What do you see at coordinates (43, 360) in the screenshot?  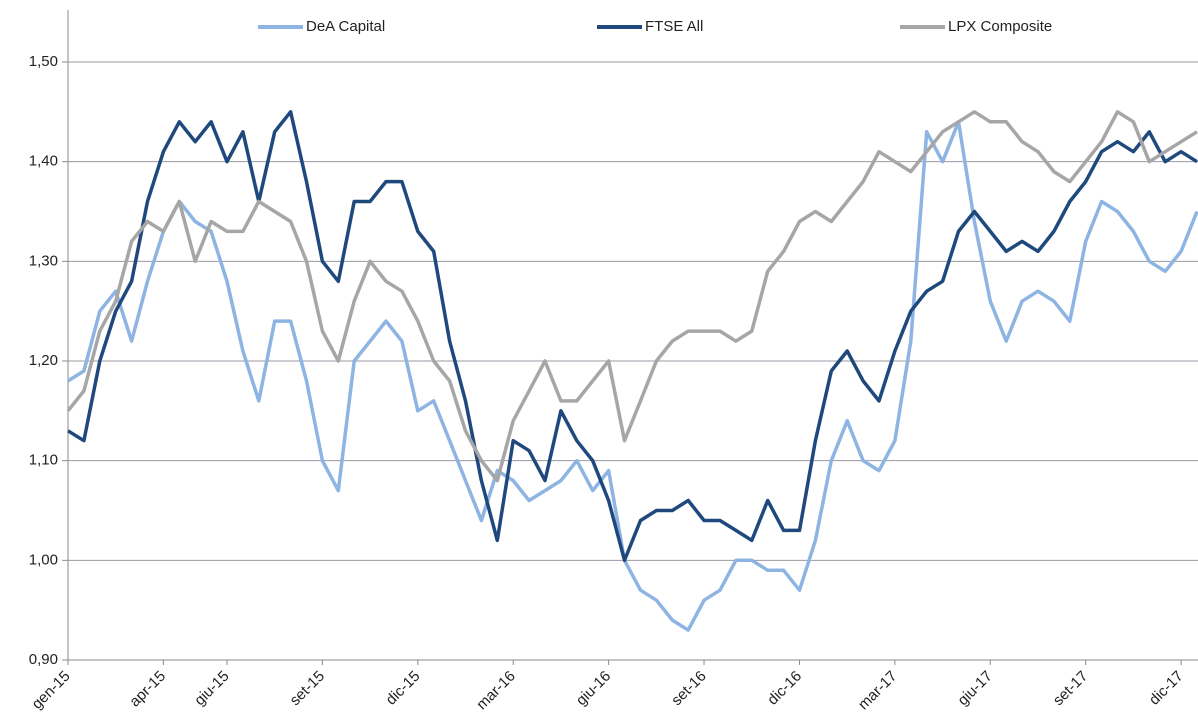 I see `y-tick-label: 1,20` at bounding box center [43, 360].